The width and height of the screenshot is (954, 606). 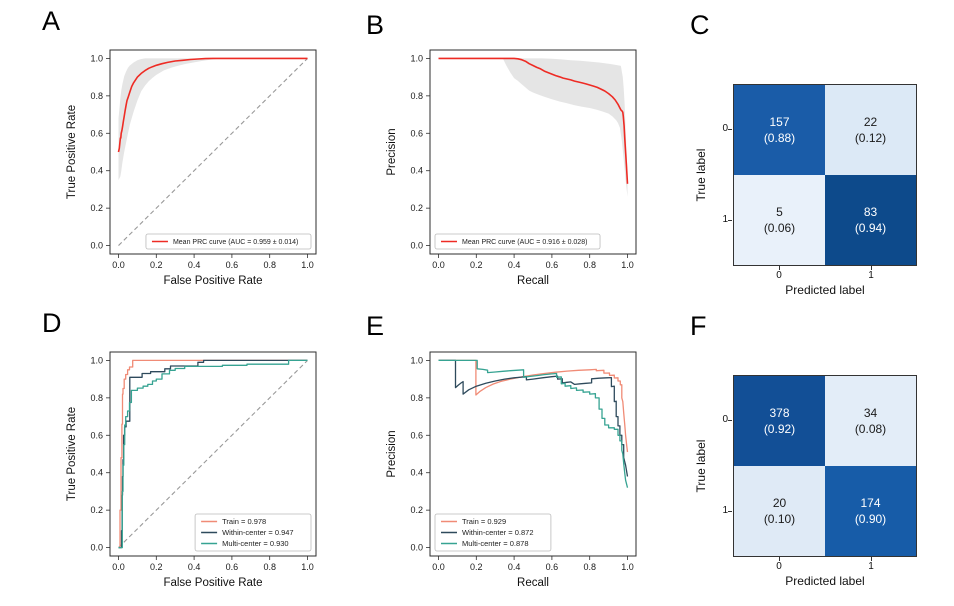 What do you see at coordinates (870, 503) in the screenshot?
I see `cm-cell-count: 174` at bounding box center [870, 503].